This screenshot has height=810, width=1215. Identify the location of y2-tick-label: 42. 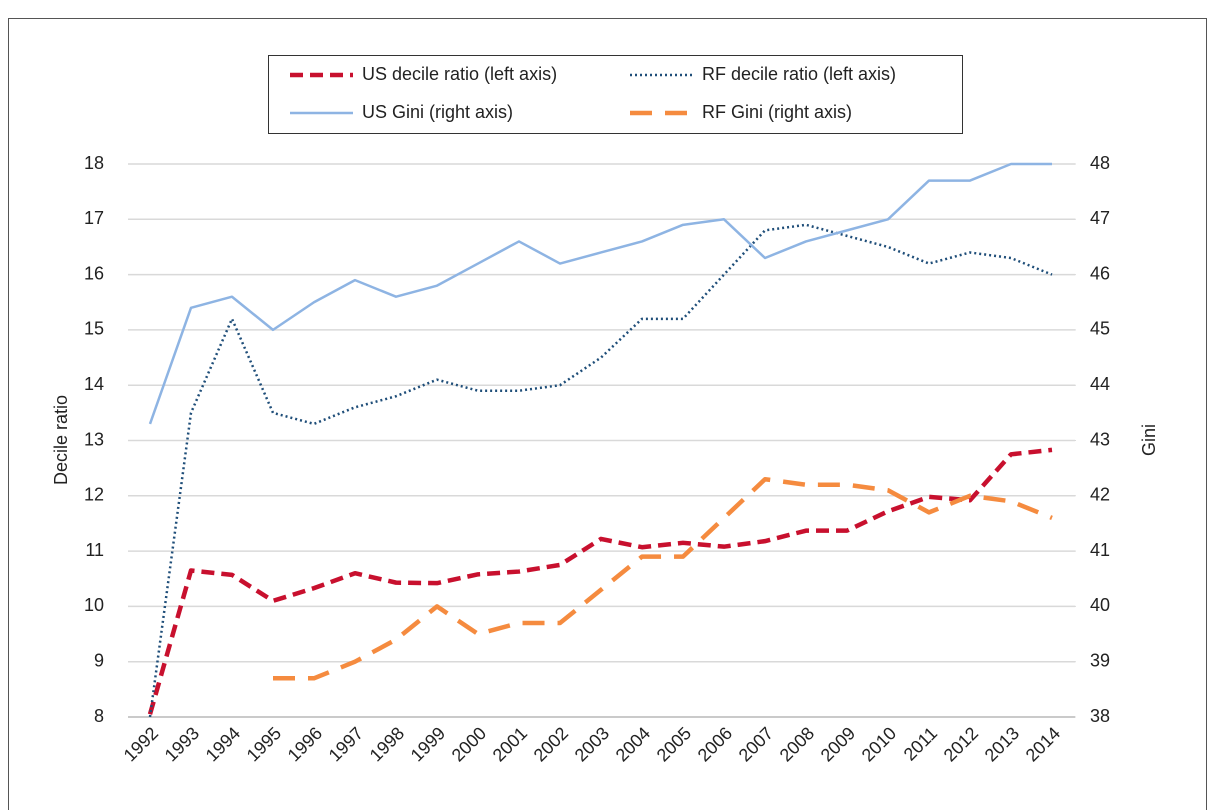
(1100, 495).